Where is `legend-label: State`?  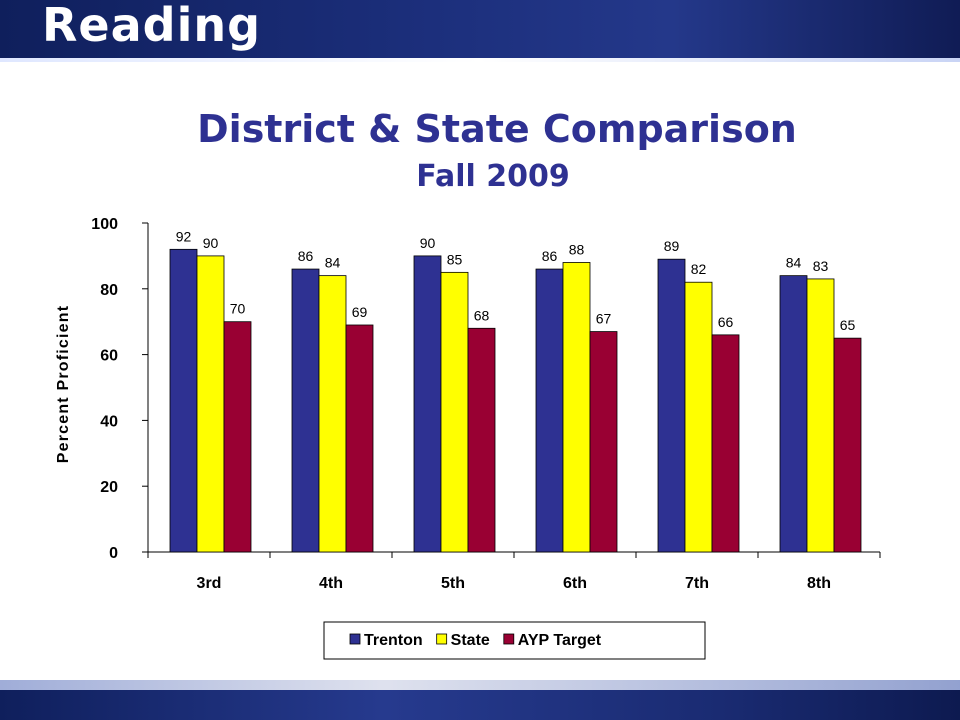 legend-label: State is located at coordinates (470, 640).